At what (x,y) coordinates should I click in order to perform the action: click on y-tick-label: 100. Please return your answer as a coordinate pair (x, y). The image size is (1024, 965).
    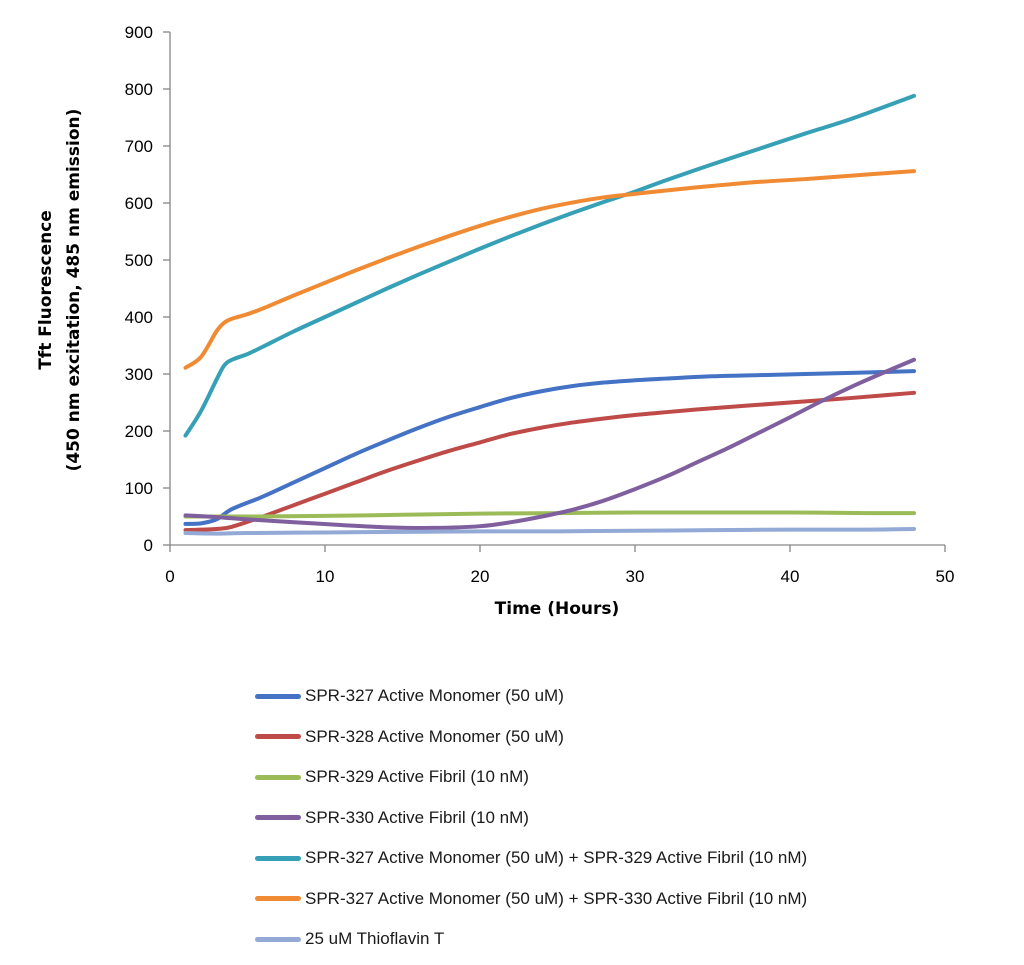
    Looking at the image, I should click on (139, 488).